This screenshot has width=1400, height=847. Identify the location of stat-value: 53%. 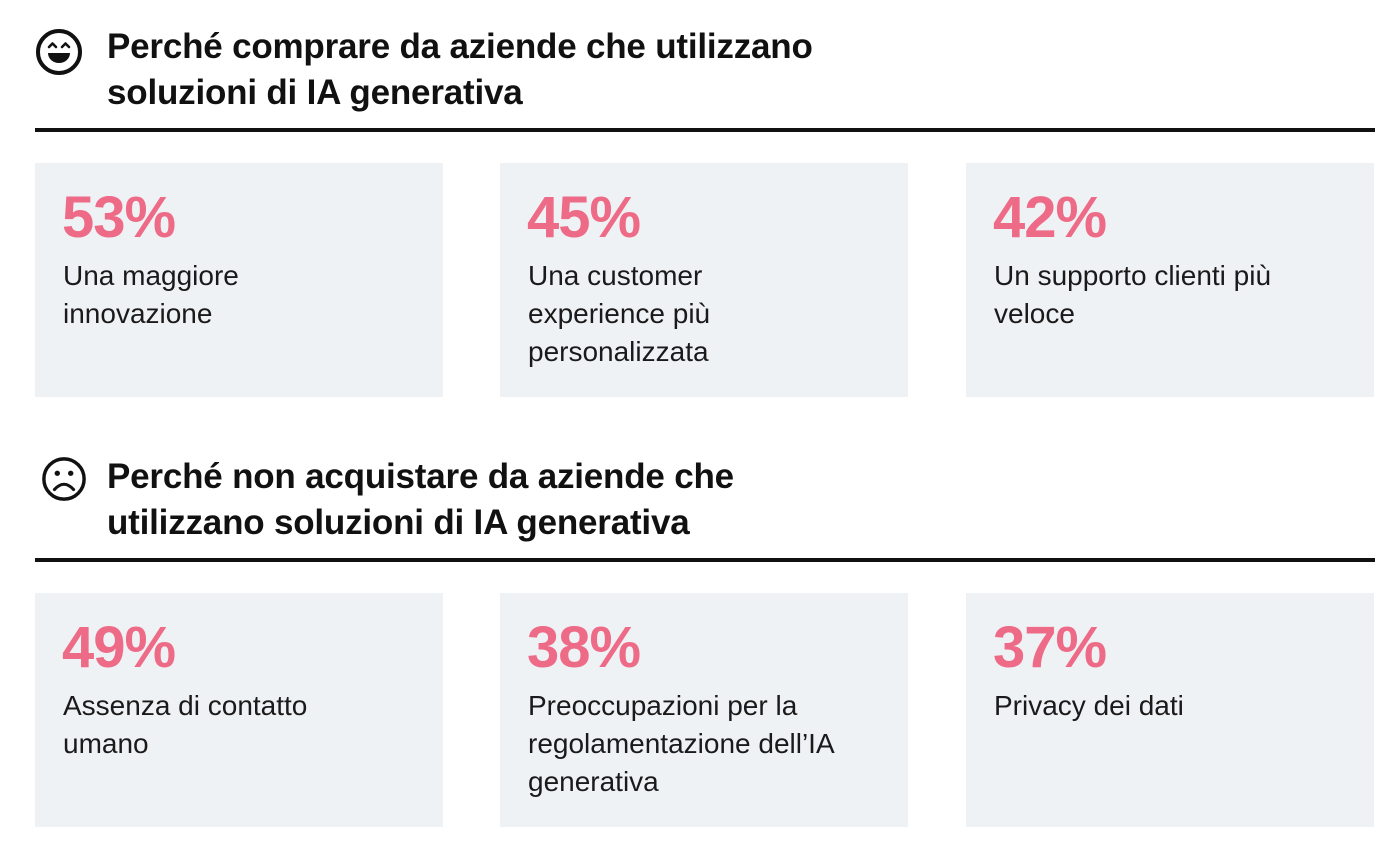
(119, 217).